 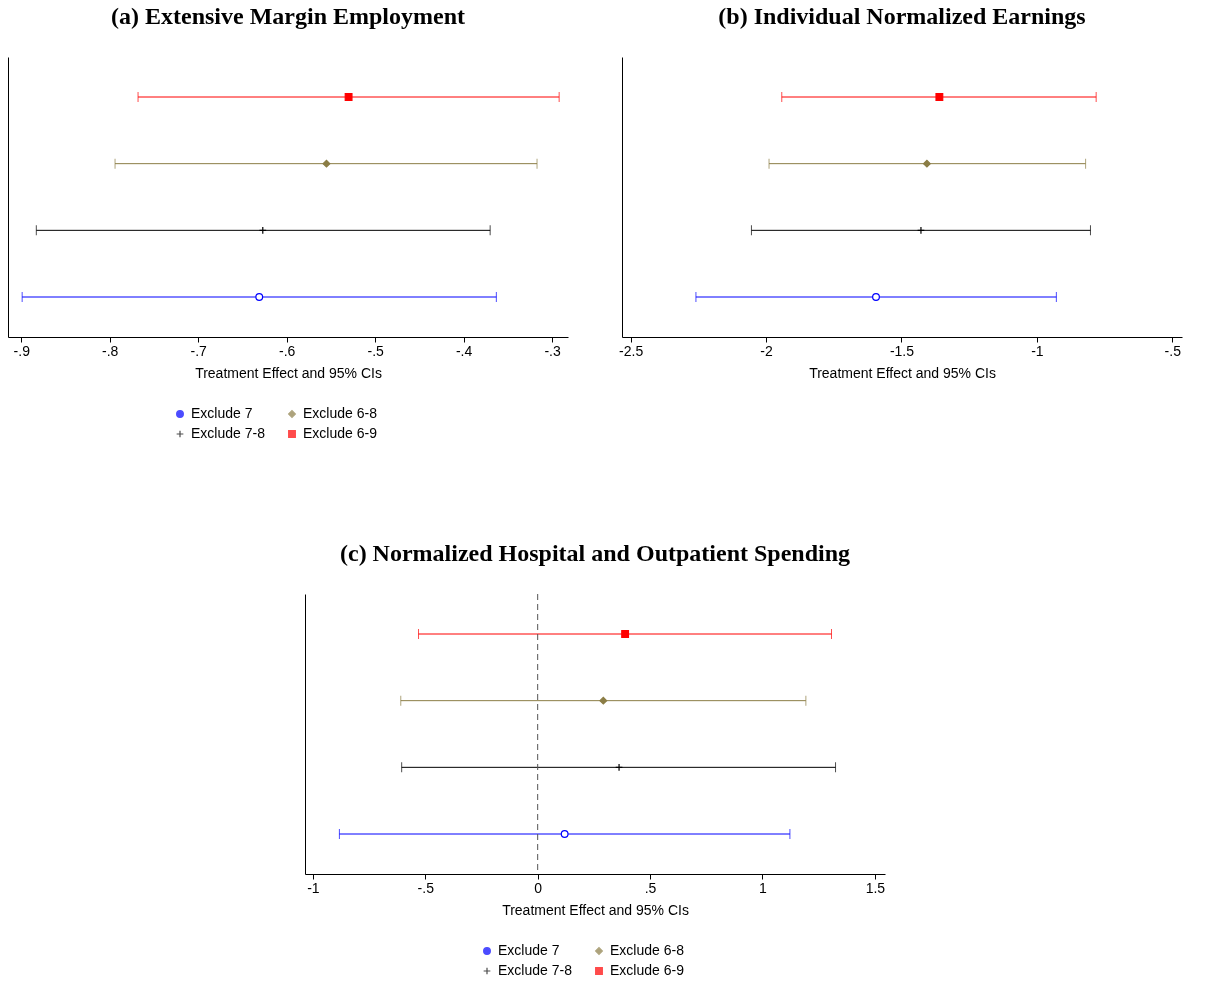 What do you see at coordinates (902, 350) in the screenshot?
I see `x-tick-label: -1.5` at bounding box center [902, 350].